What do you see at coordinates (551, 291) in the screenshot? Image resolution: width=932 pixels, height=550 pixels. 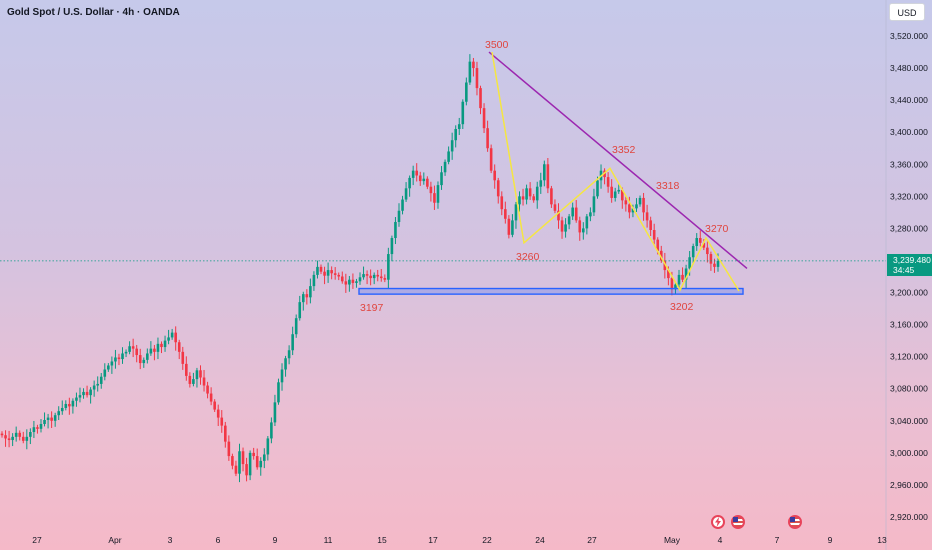 I see `support-zone` at bounding box center [551, 291].